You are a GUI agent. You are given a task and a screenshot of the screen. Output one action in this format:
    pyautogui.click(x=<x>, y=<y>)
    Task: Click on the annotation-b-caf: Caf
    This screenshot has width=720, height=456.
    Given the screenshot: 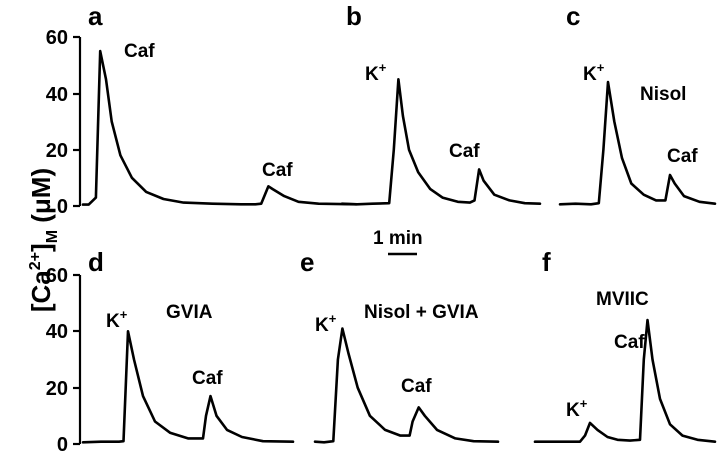 What is the action you would take?
    pyautogui.click(x=464, y=151)
    